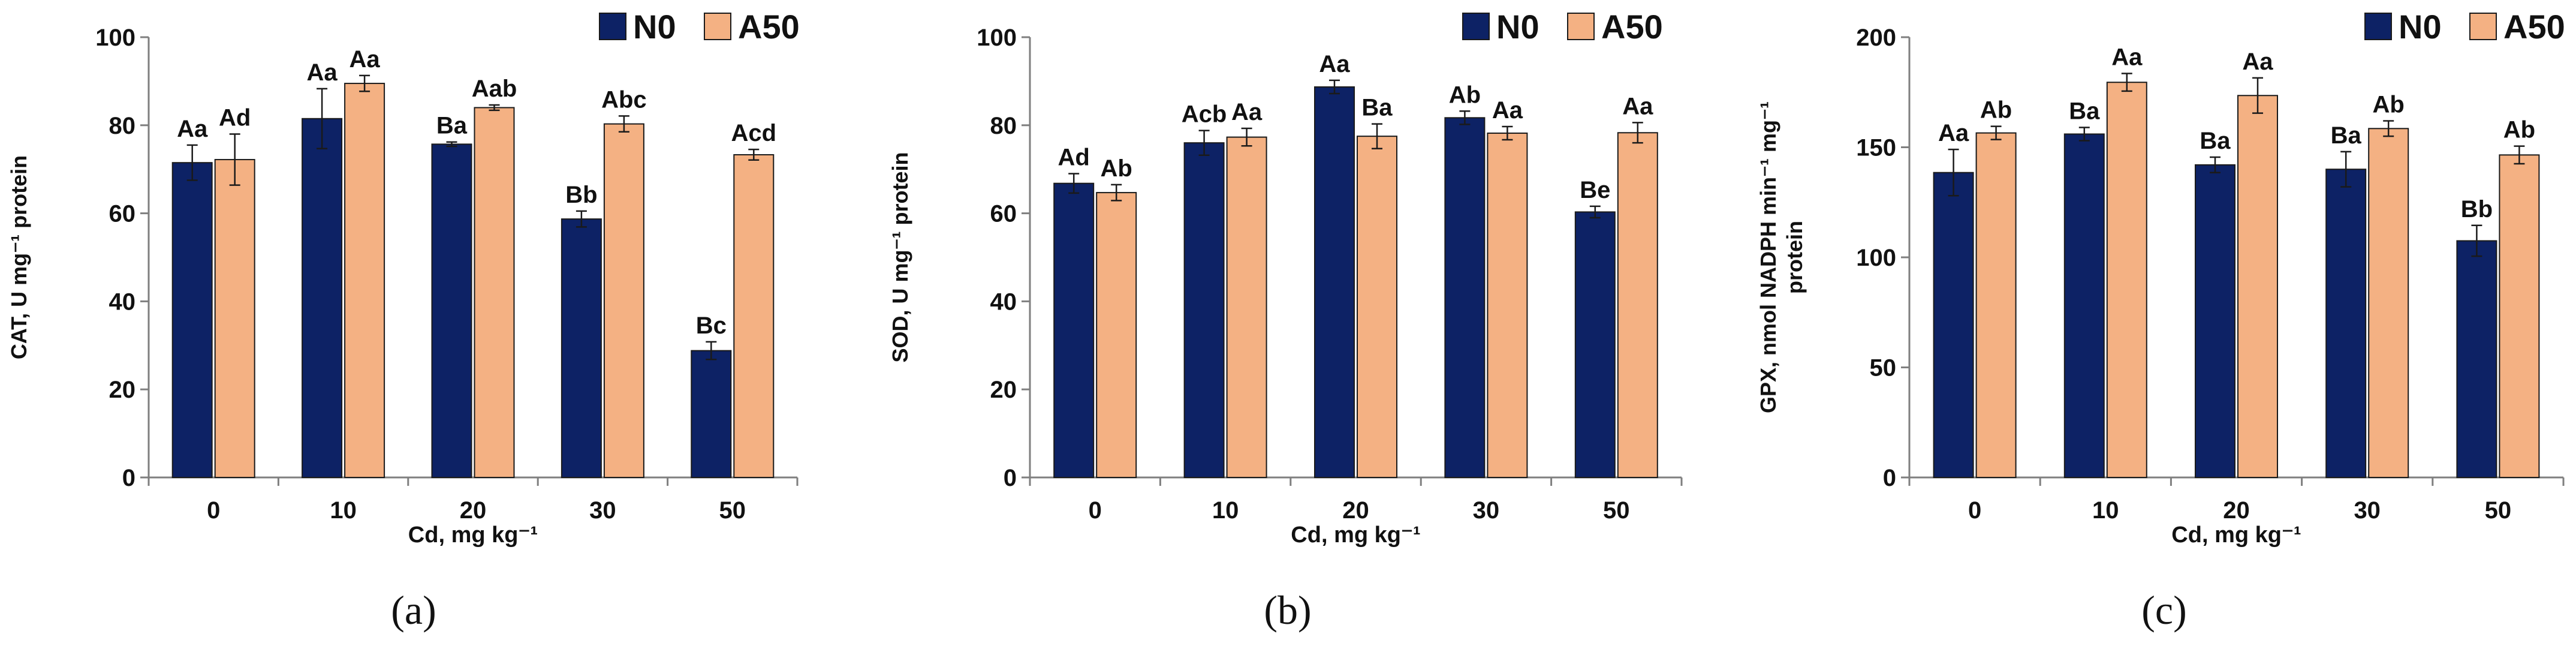 This screenshot has width=2576, height=646. What do you see at coordinates (900, 257) in the screenshot?
I see `y-axis-title: SOD, U mg⁻¹ protein` at bounding box center [900, 257].